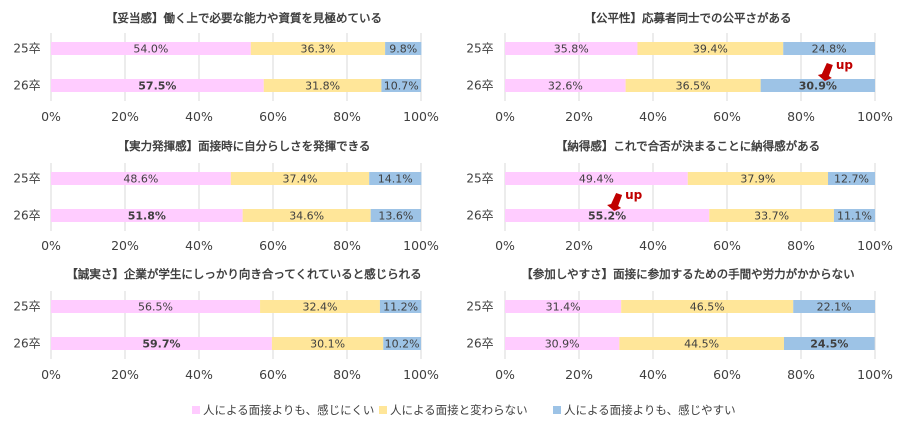 The image size is (915, 432). I want to click on chart-title: 【誠実さ】企業が学生にしっかり向き合ってくれていると感じられる, so click(243, 274).